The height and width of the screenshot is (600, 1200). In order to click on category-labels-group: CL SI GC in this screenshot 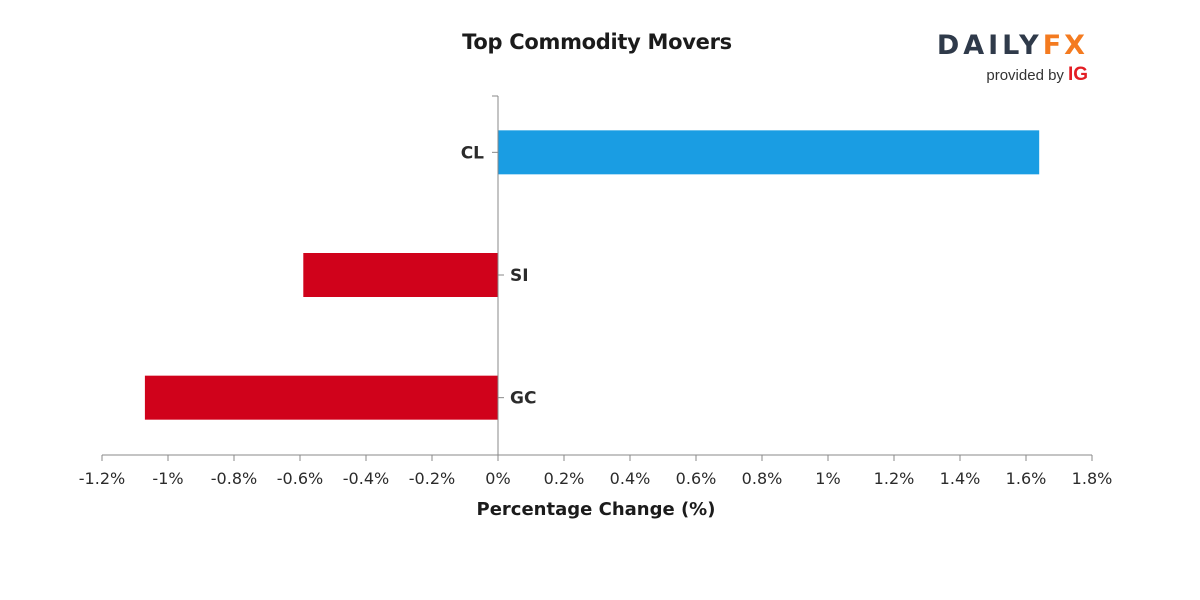, I will do `click(499, 275)`.